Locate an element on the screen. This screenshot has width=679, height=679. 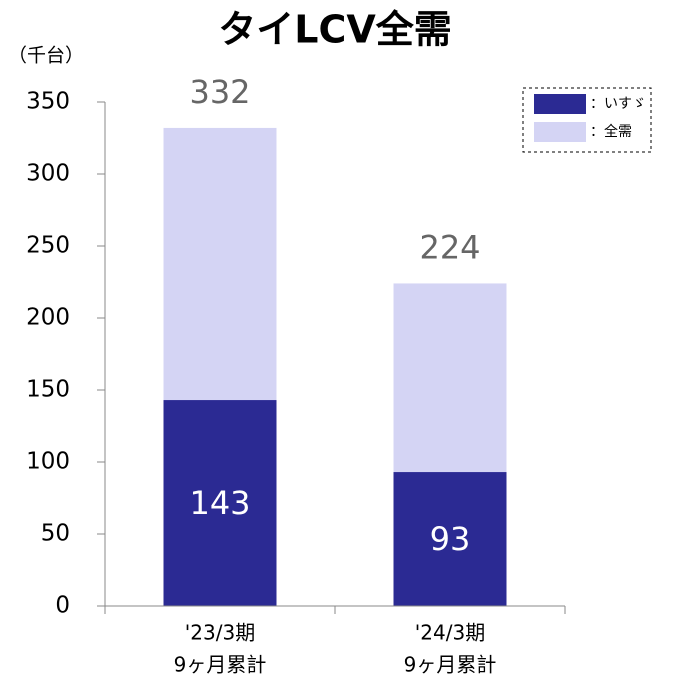
legend-label: ：全需 is located at coordinates (611, 131).